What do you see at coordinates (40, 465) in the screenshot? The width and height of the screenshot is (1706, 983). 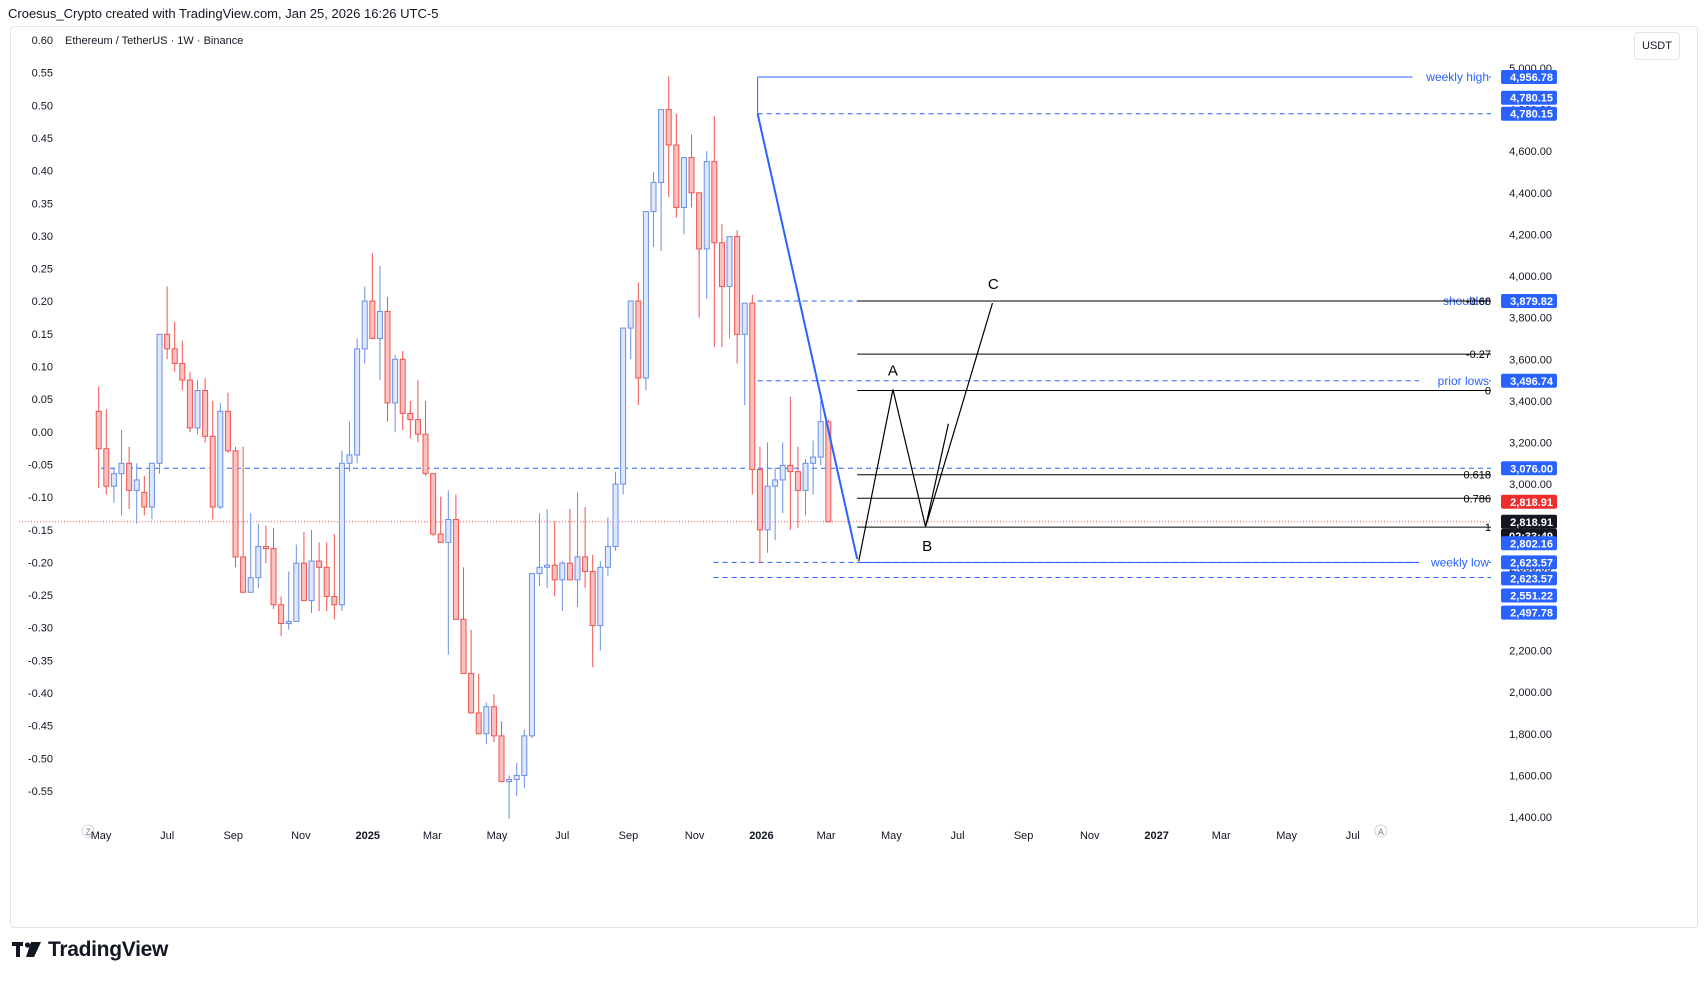 I see `left-axis-tick-label: -0.05` at bounding box center [40, 465].